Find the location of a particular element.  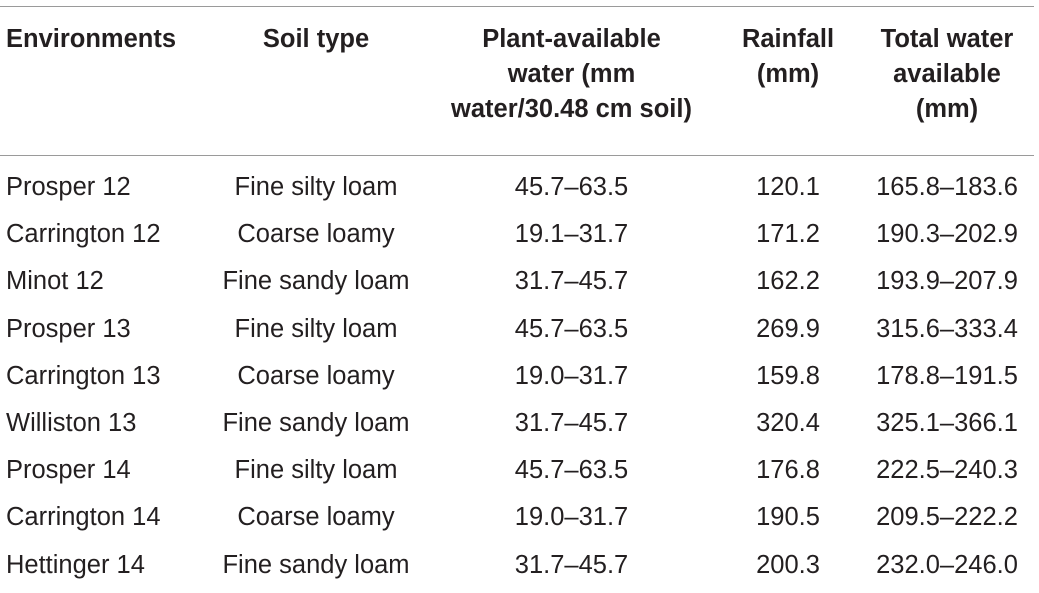

cell-rainfall: 200.3 is located at coordinates (788, 564).